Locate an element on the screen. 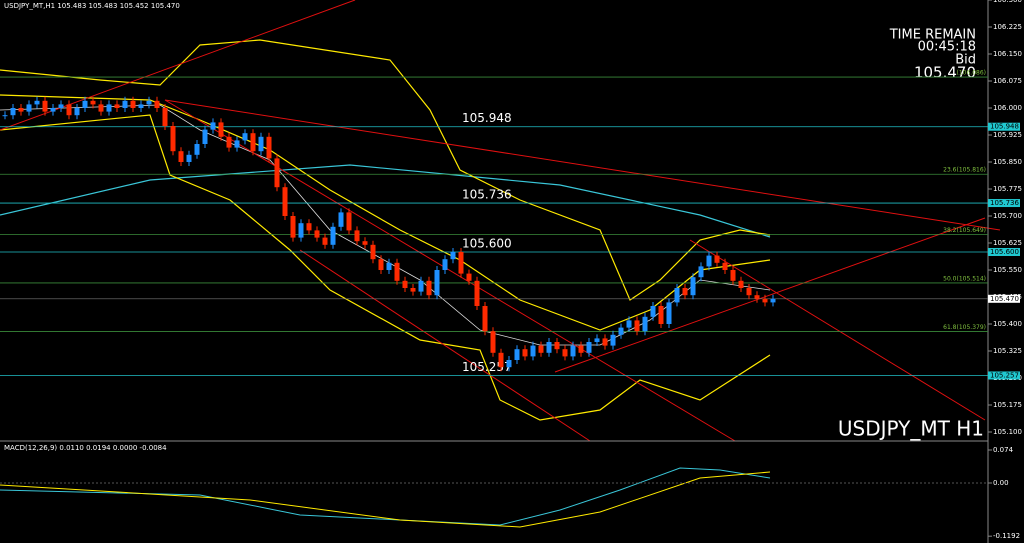 This screenshot has height=543, width=1024. y-tick-label: 105.700 is located at coordinates (1007, 216).